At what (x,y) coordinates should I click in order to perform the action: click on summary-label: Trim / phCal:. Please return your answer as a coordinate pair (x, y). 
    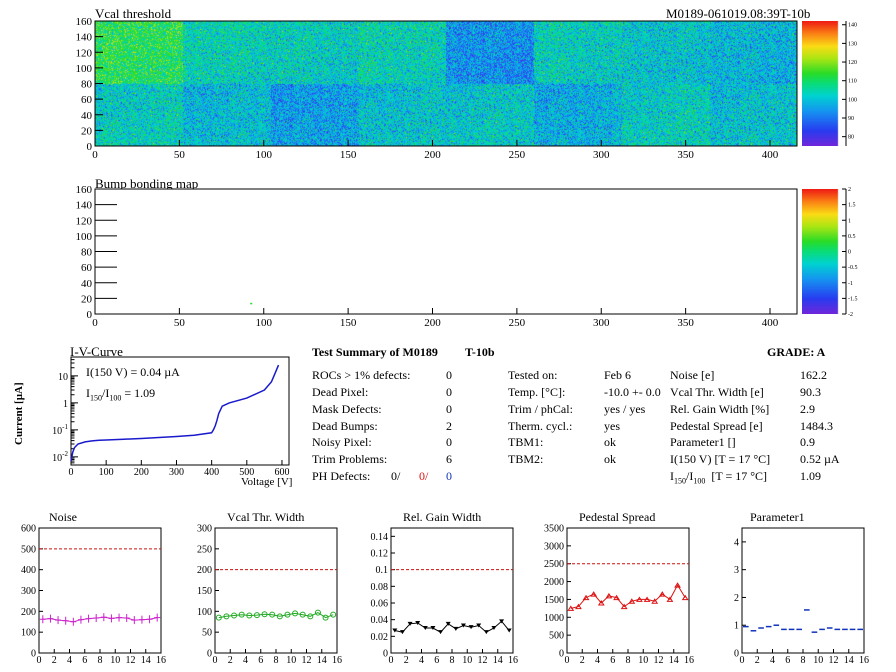
    Looking at the image, I should click on (540, 409).